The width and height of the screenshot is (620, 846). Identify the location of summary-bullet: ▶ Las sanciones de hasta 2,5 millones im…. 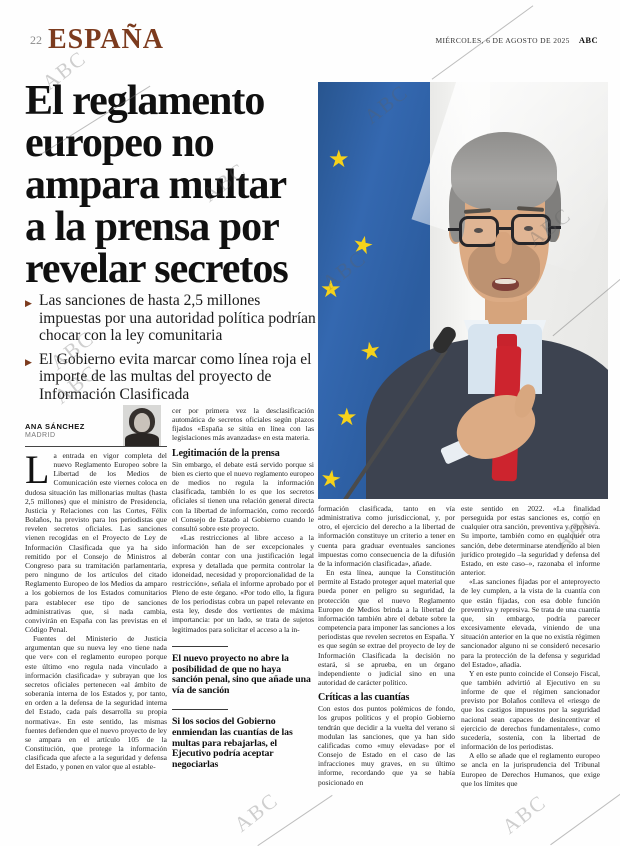
(173, 318).